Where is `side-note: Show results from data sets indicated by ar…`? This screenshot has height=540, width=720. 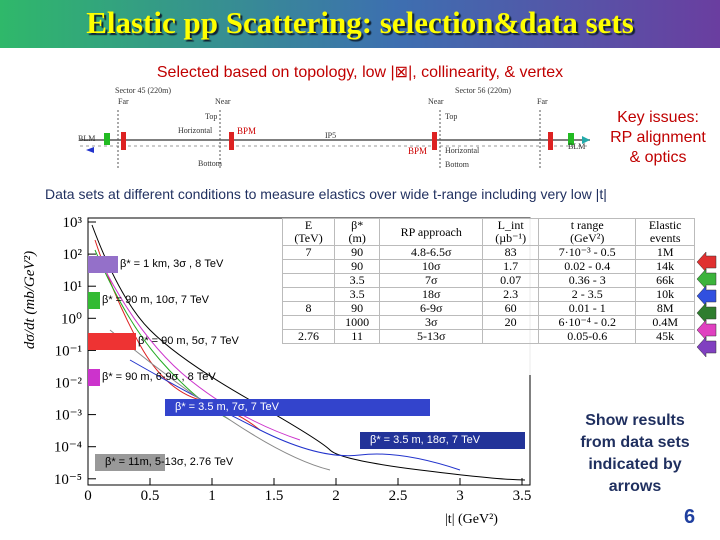 side-note: Show results from data sets indicated by ar… is located at coordinates (635, 454).